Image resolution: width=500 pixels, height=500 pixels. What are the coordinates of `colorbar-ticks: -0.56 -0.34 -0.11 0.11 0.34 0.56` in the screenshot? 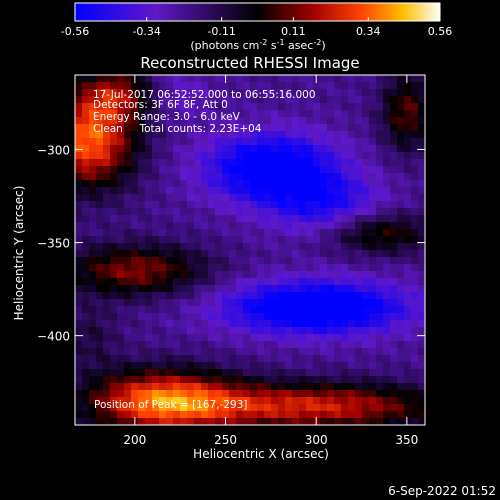 It's located at (256, 27).